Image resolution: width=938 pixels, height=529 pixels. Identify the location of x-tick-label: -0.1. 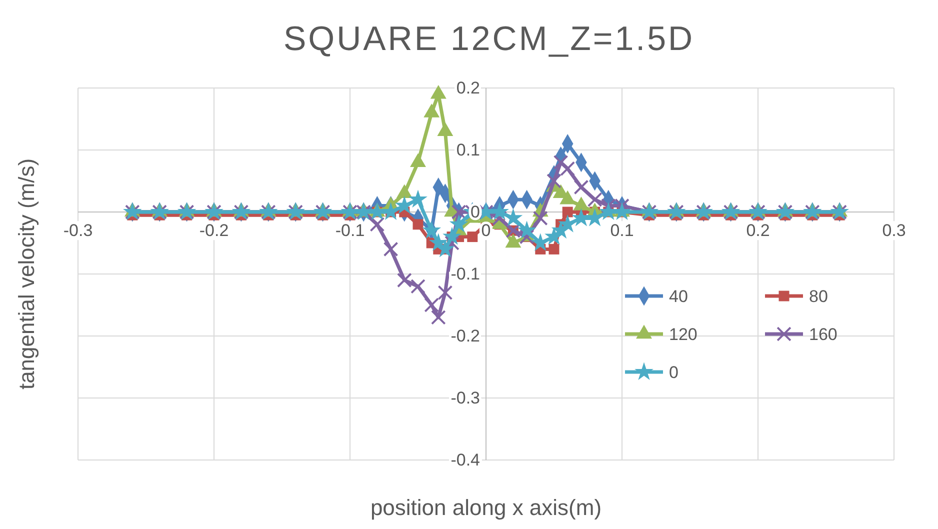
(350, 230).